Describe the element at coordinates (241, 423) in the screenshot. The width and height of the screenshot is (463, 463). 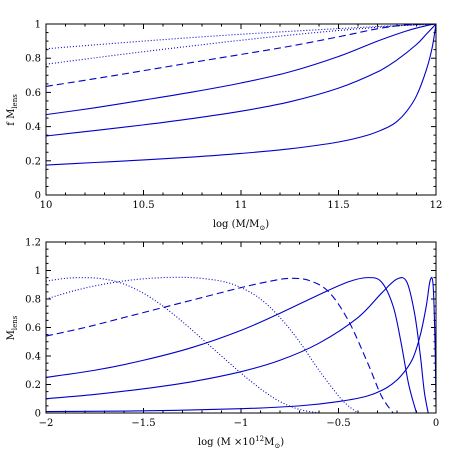
I see `bottom-chart-xtick-label: −1` at that location.